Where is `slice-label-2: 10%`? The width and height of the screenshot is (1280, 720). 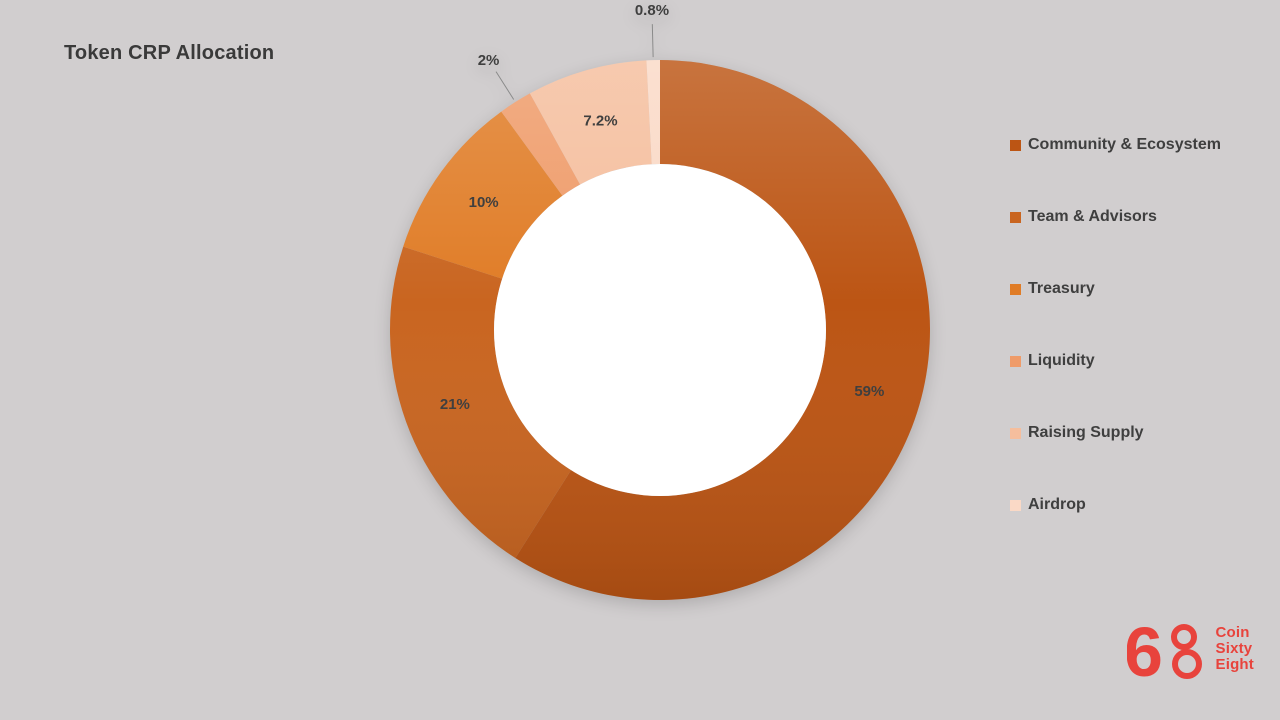 slice-label-2: 10% is located at coordinates (484, 202).